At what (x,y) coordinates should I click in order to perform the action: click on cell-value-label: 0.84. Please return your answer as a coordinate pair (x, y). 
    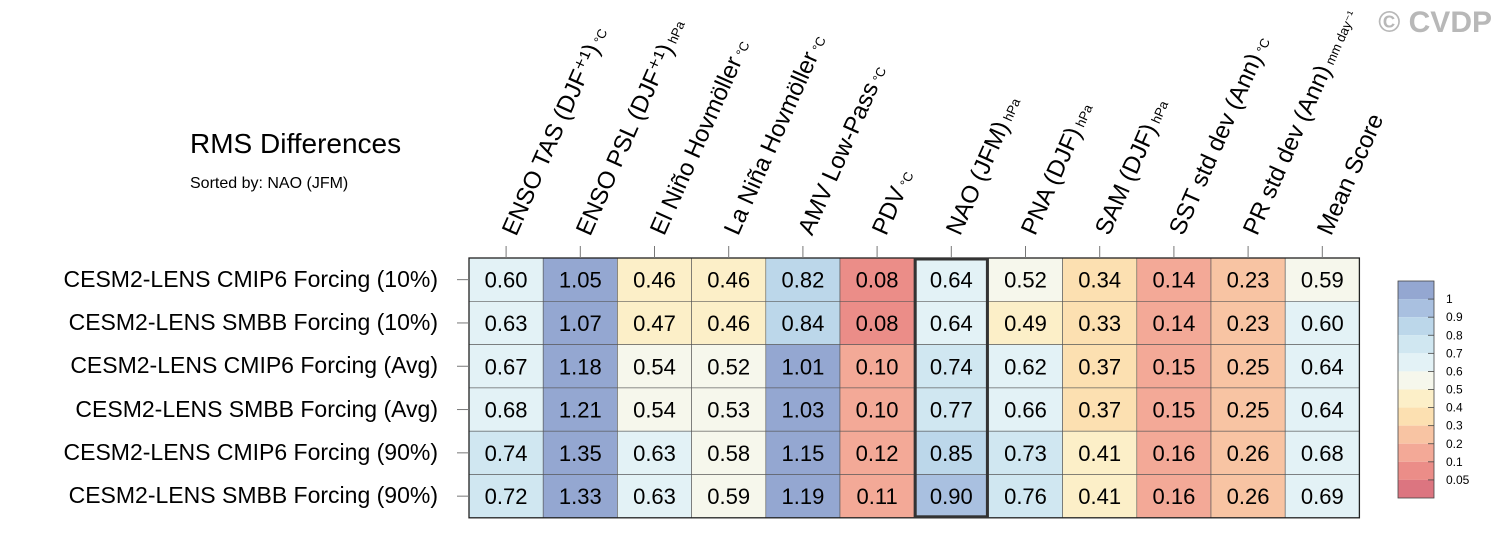
    Looking at the image, I should click on (802, 323).